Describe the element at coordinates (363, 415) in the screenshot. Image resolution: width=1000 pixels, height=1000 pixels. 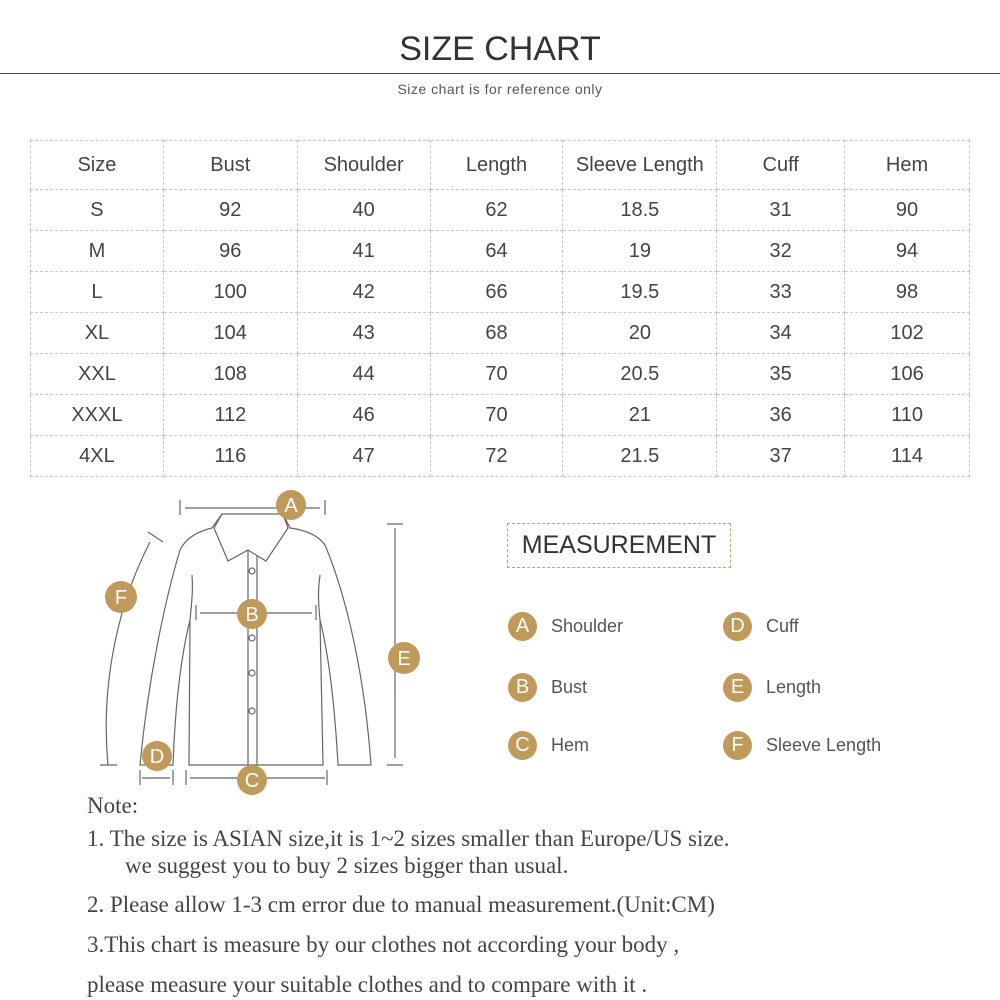
I see `table-cell: 46` at that location.